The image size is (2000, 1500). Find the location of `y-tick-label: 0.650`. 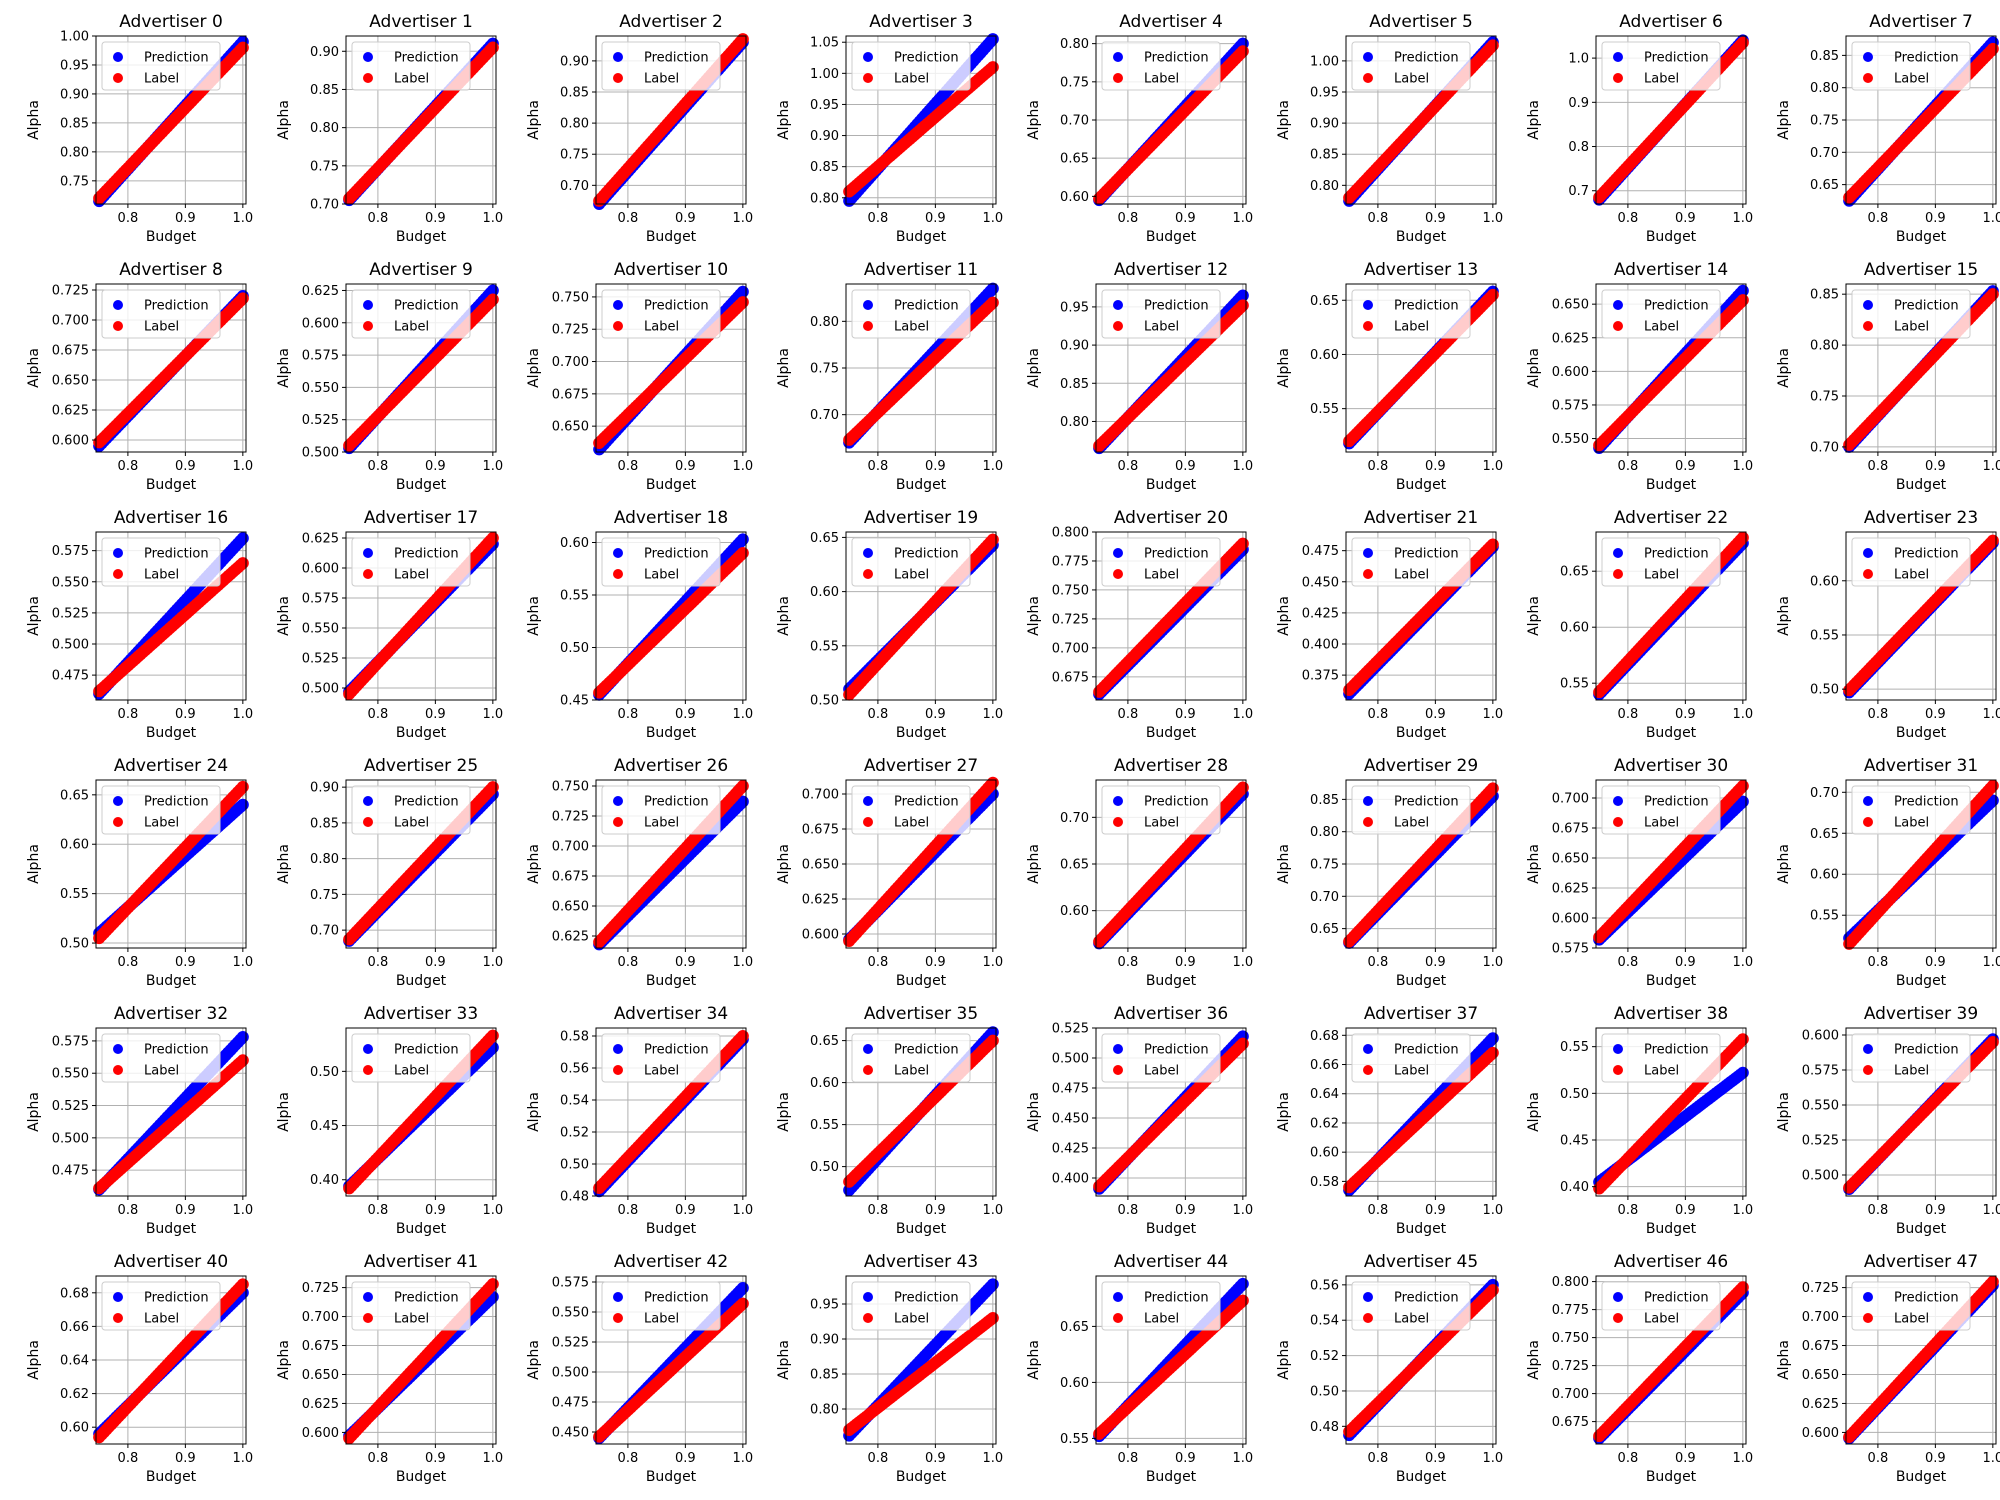

y-tick-label: 0.650 is located at coordinates (820, 865).